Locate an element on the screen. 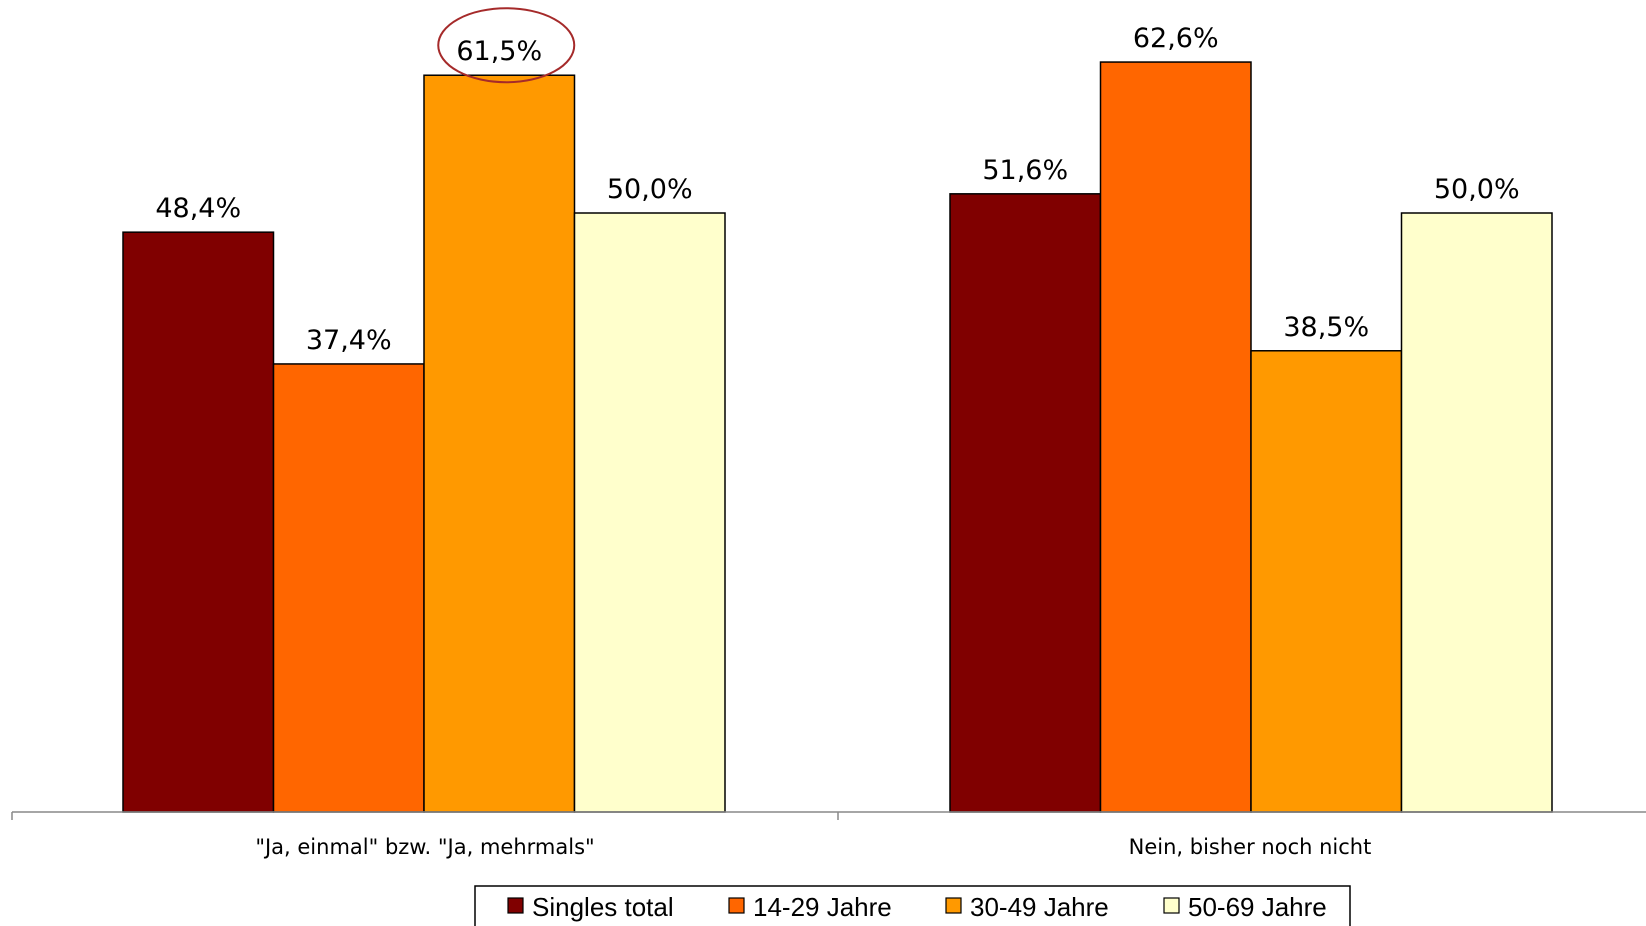  legend-swatch-14-29-jahre is located at coordinates (736, 905).